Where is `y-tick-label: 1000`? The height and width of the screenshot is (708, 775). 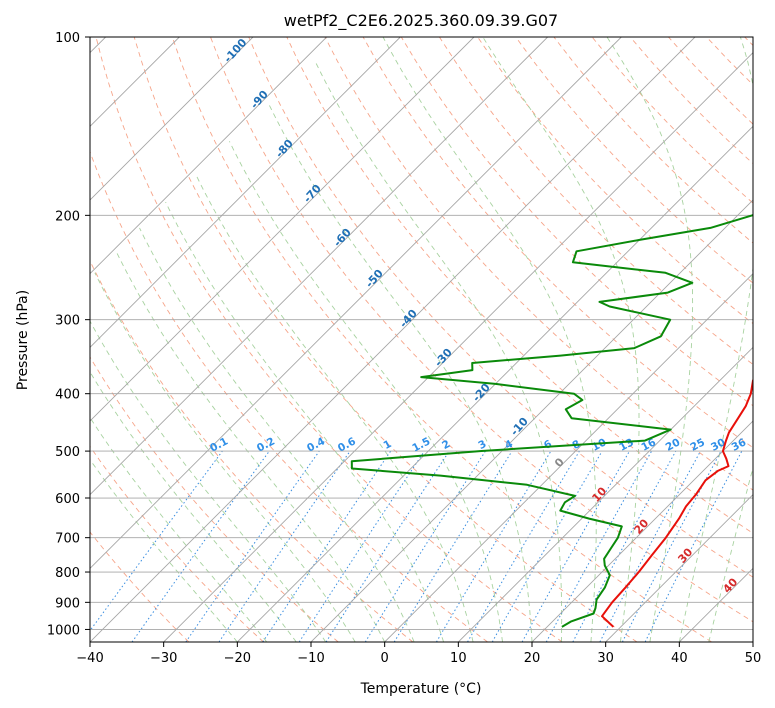
y-tick-label: 1000 is located at coordinates (63, 630).